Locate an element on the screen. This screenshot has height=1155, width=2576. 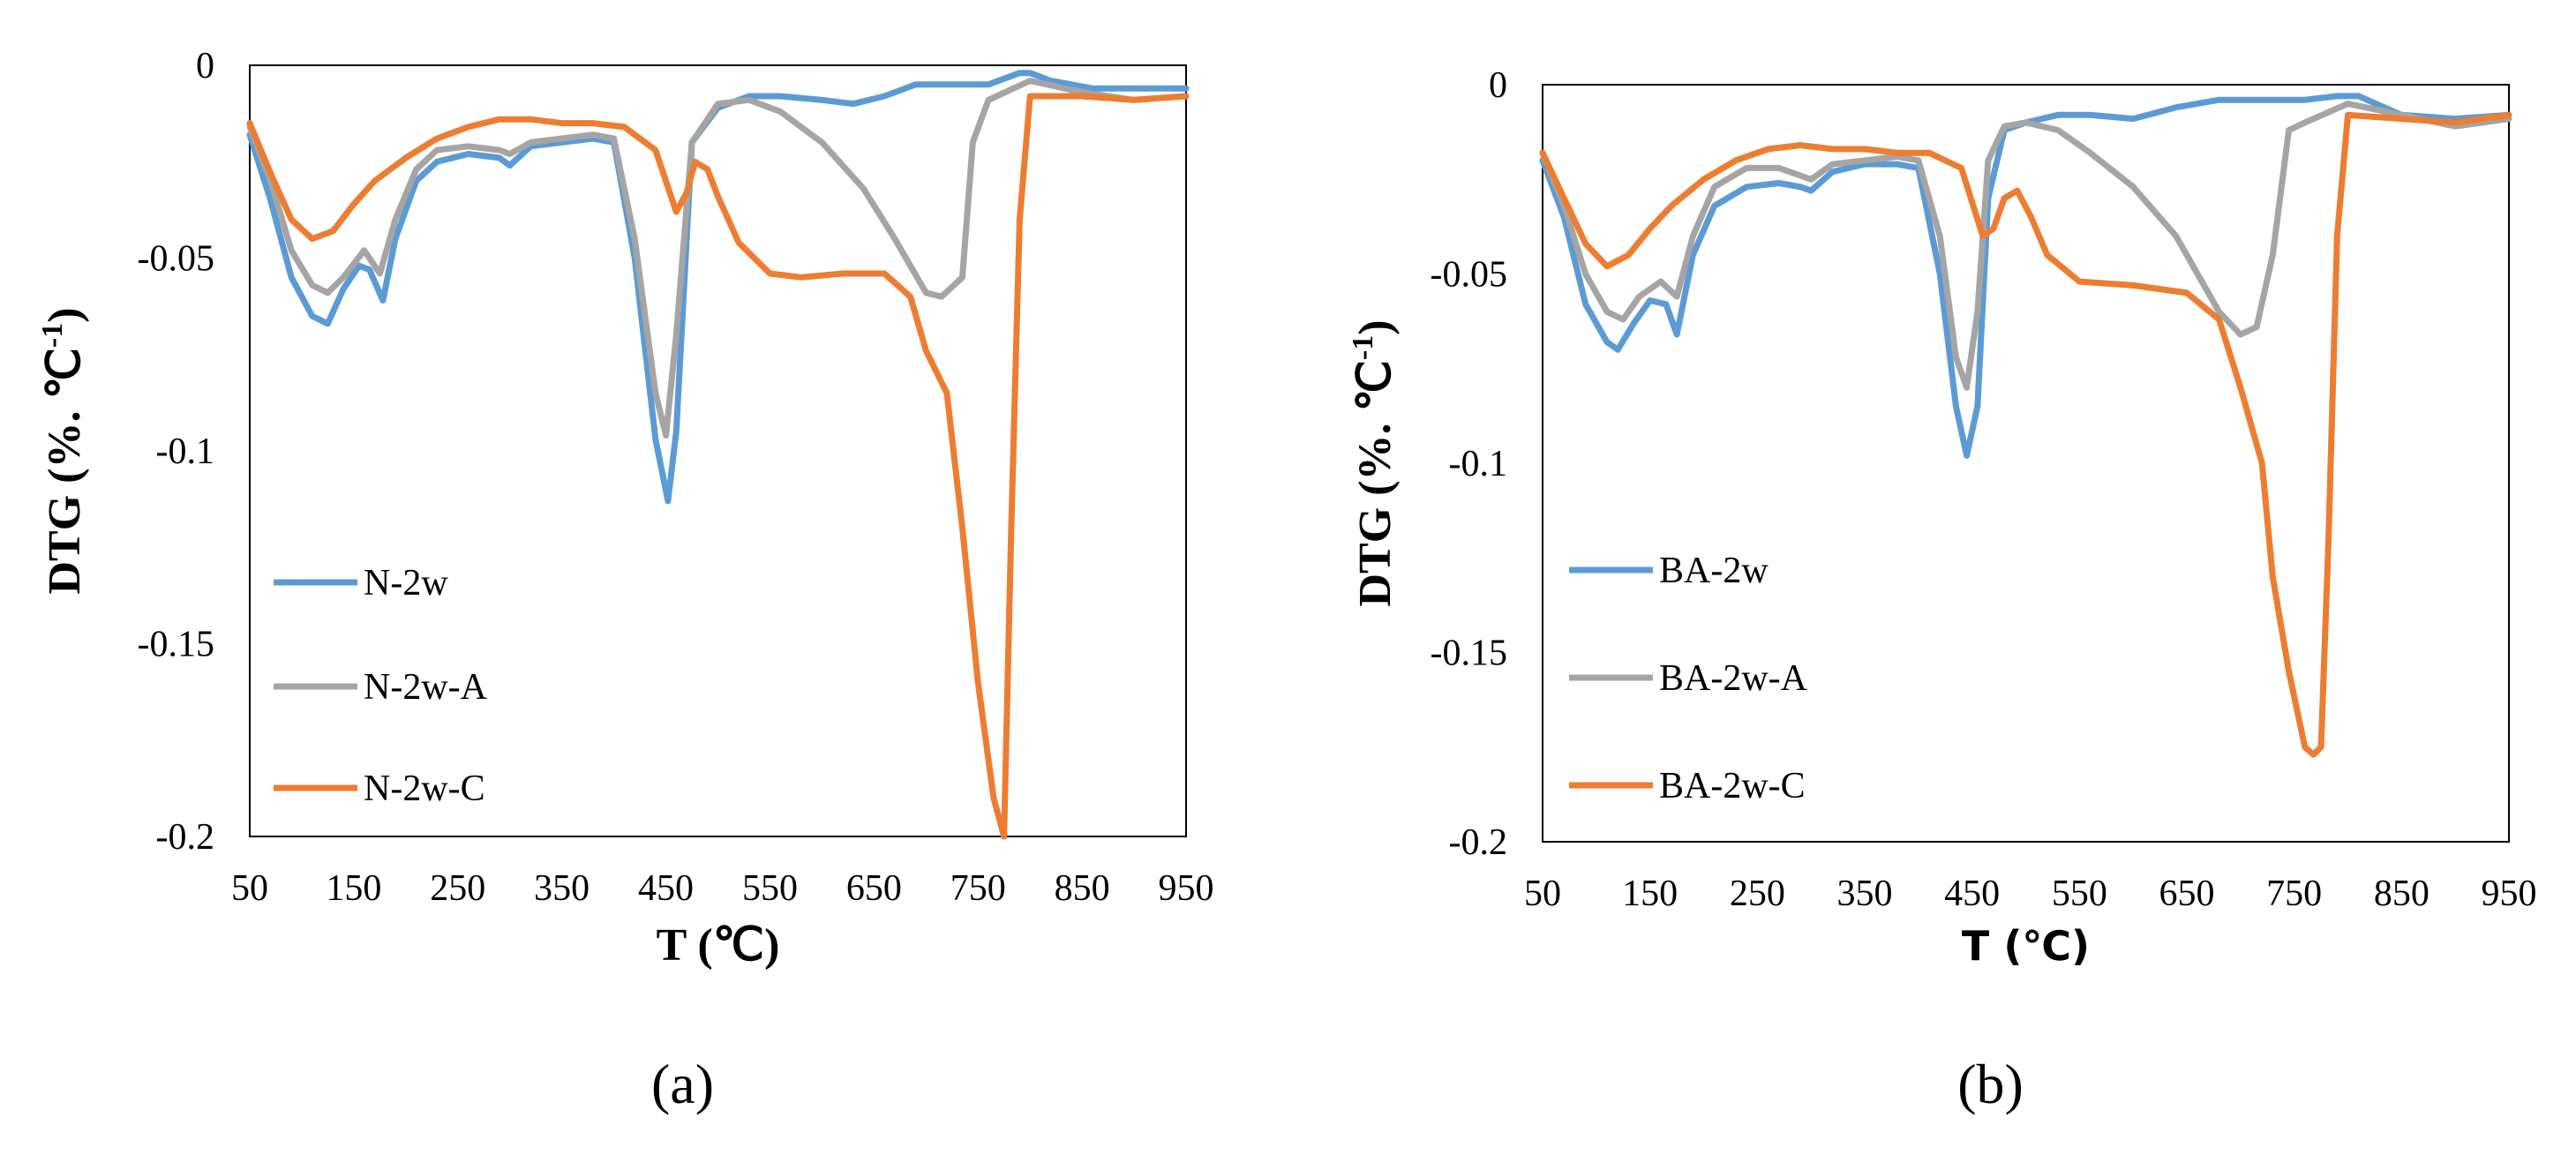
series-line-ba-2w-a is located at coordinates (2025, 246).